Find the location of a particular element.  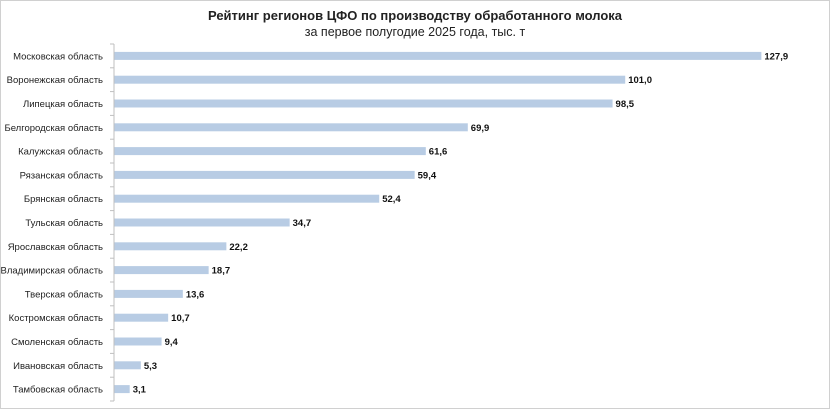

category-label: Брянская область is located at coordinates (63, 199).